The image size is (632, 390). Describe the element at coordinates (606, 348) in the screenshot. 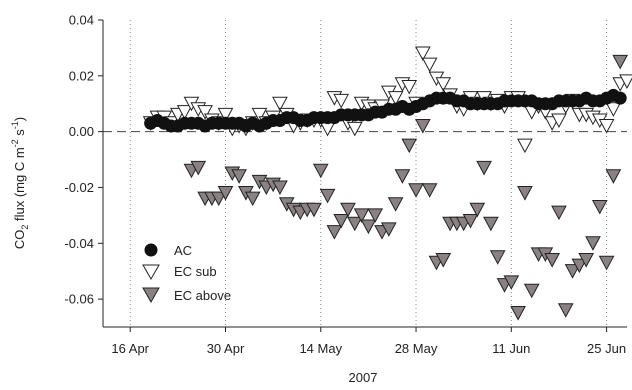

I see `x-tick-label: 25 Jun` at that location.